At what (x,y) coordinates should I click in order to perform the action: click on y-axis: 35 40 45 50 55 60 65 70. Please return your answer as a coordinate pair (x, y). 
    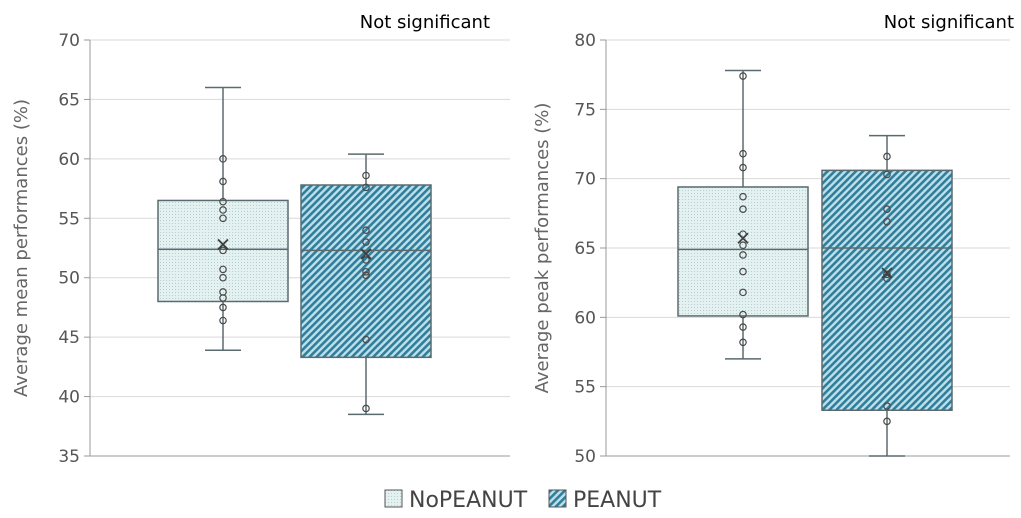
    Looking at the image, I should click on (74, 249).